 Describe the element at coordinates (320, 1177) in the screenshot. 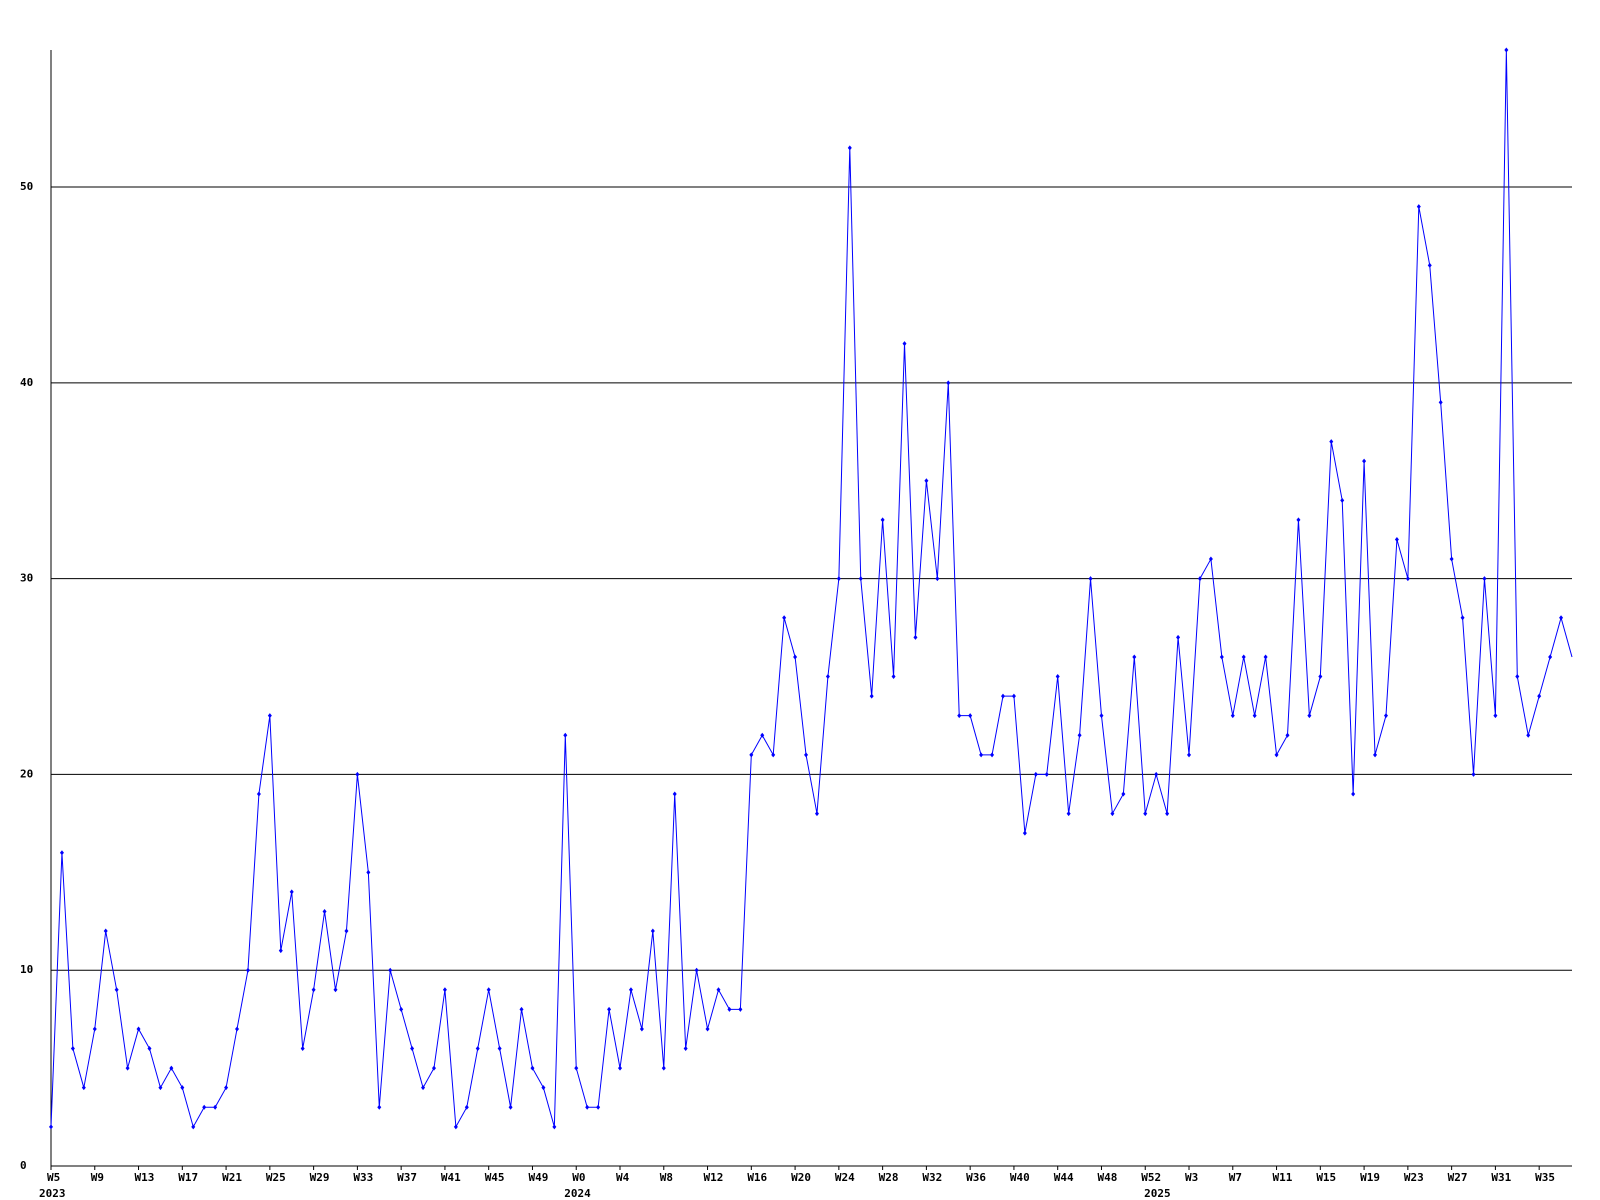

I see `x-tick-label: W29` at that location.